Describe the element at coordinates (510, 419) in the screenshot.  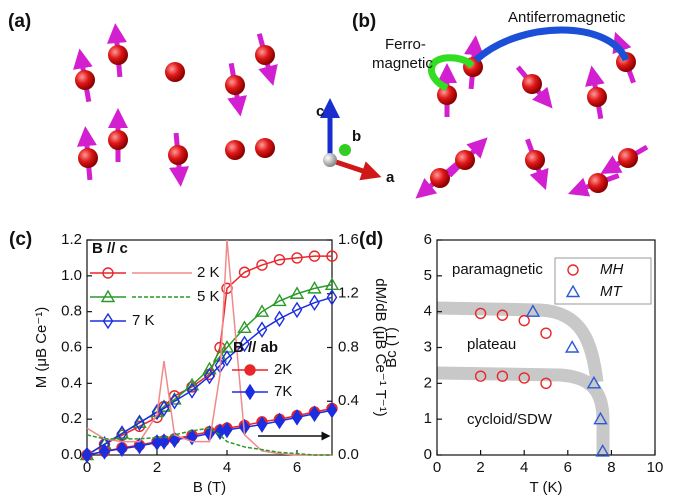
I see `annotation: cycloid/SDW` at that location.